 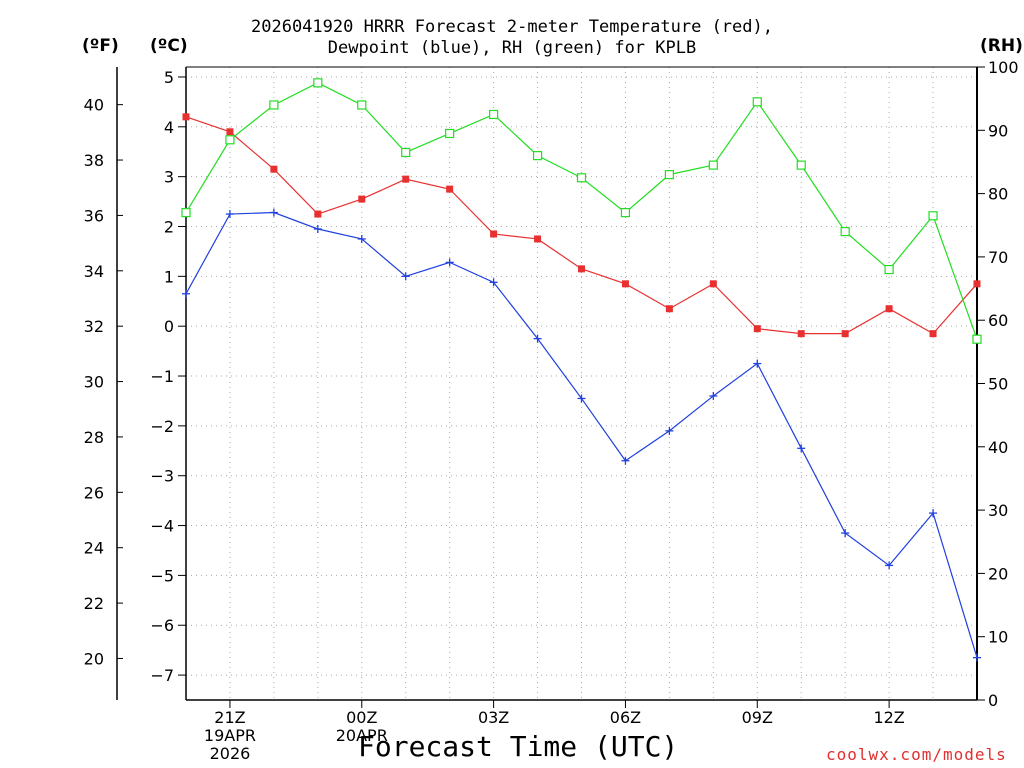 What do you see at coordinates (998, 194) in the screenshot?
I see `rh-tick-label: 80` at bounding box center [998, 194].